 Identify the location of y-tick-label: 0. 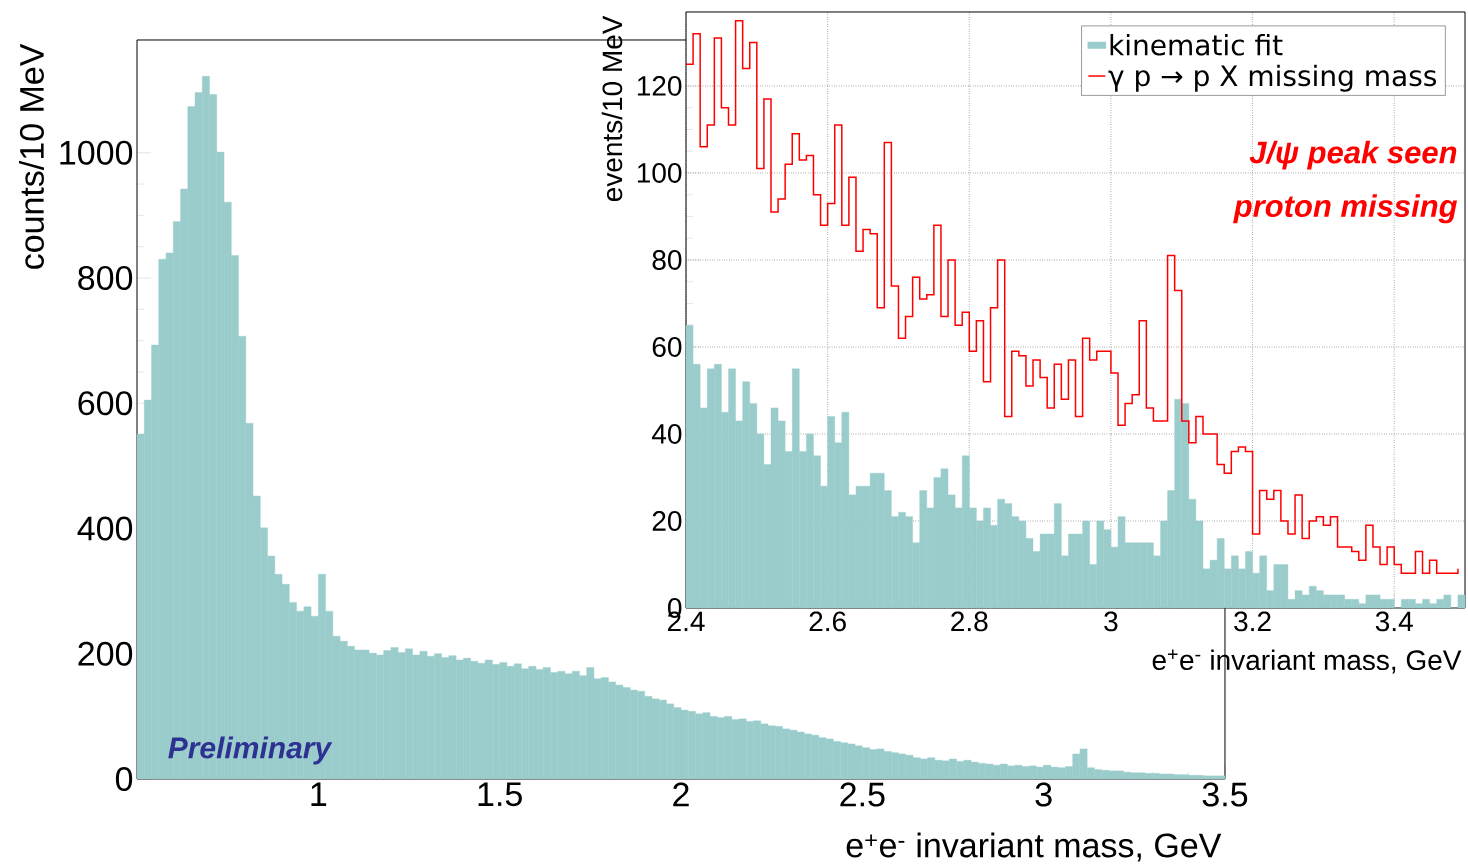
(124, 779).